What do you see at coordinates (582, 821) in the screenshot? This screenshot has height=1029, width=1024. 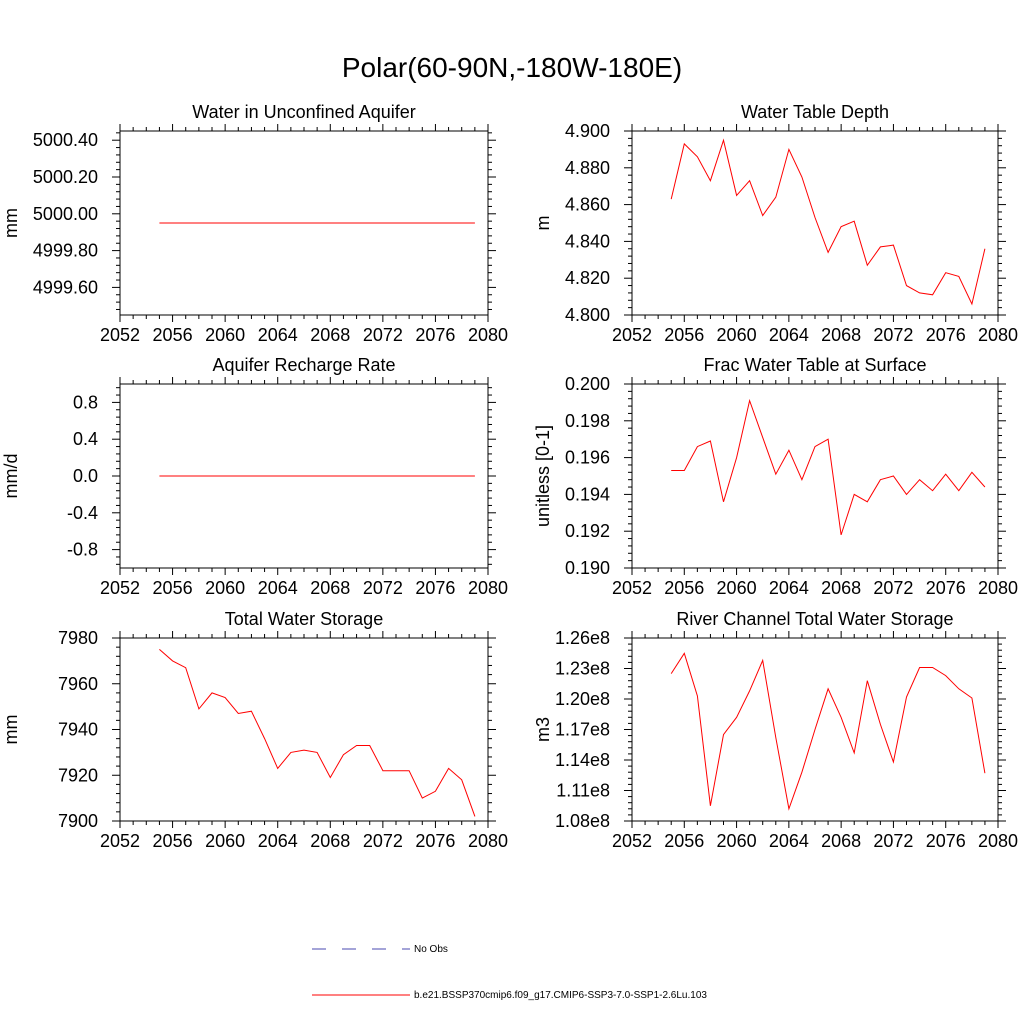 I see `y-tick-label: 1.08e8` at bounding box center [582, 821].